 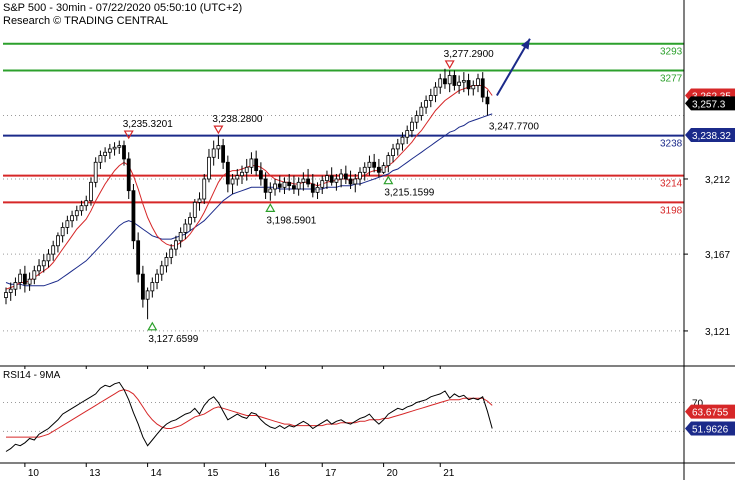 What do you see at coordinates (717, 332) in the screenshot?
I see `y-tick-label: 3,121` at bounding box center [717, 332].